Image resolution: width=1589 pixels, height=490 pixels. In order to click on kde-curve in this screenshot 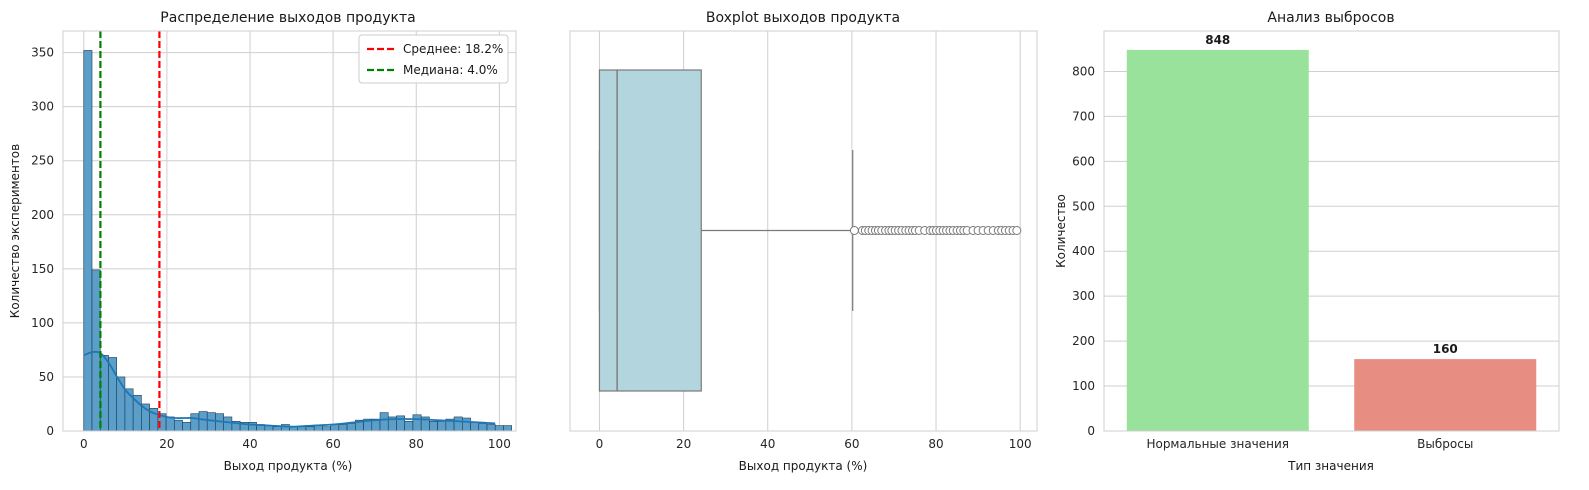, I will do `click(289, 389)`.